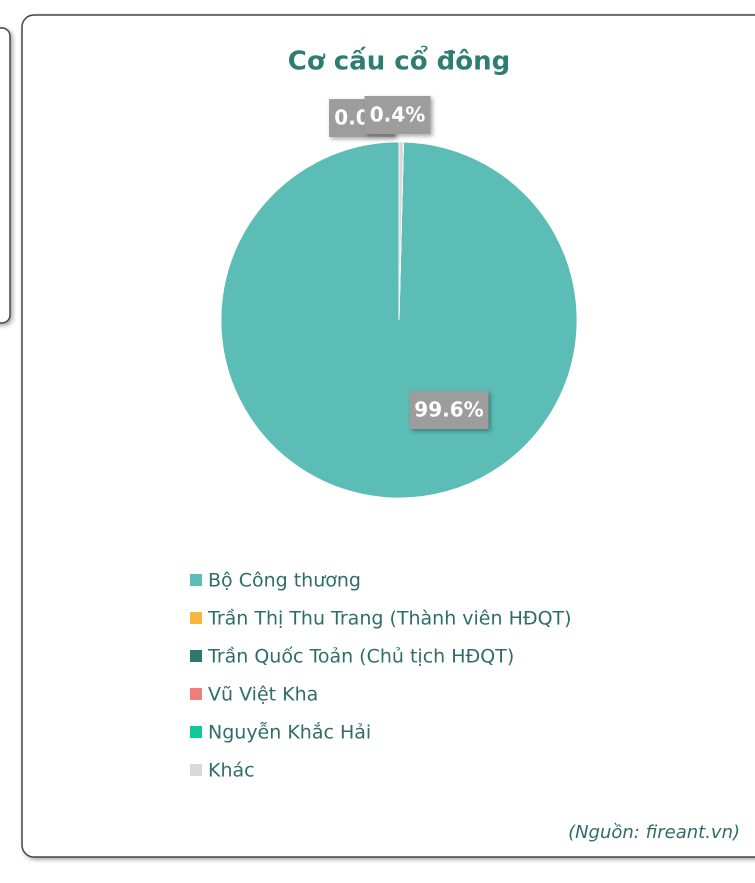  Describe the element at coordinates (289, 732) in the screenshot. I see `legend-label: Nguyễn Khắc Hải` at that location.